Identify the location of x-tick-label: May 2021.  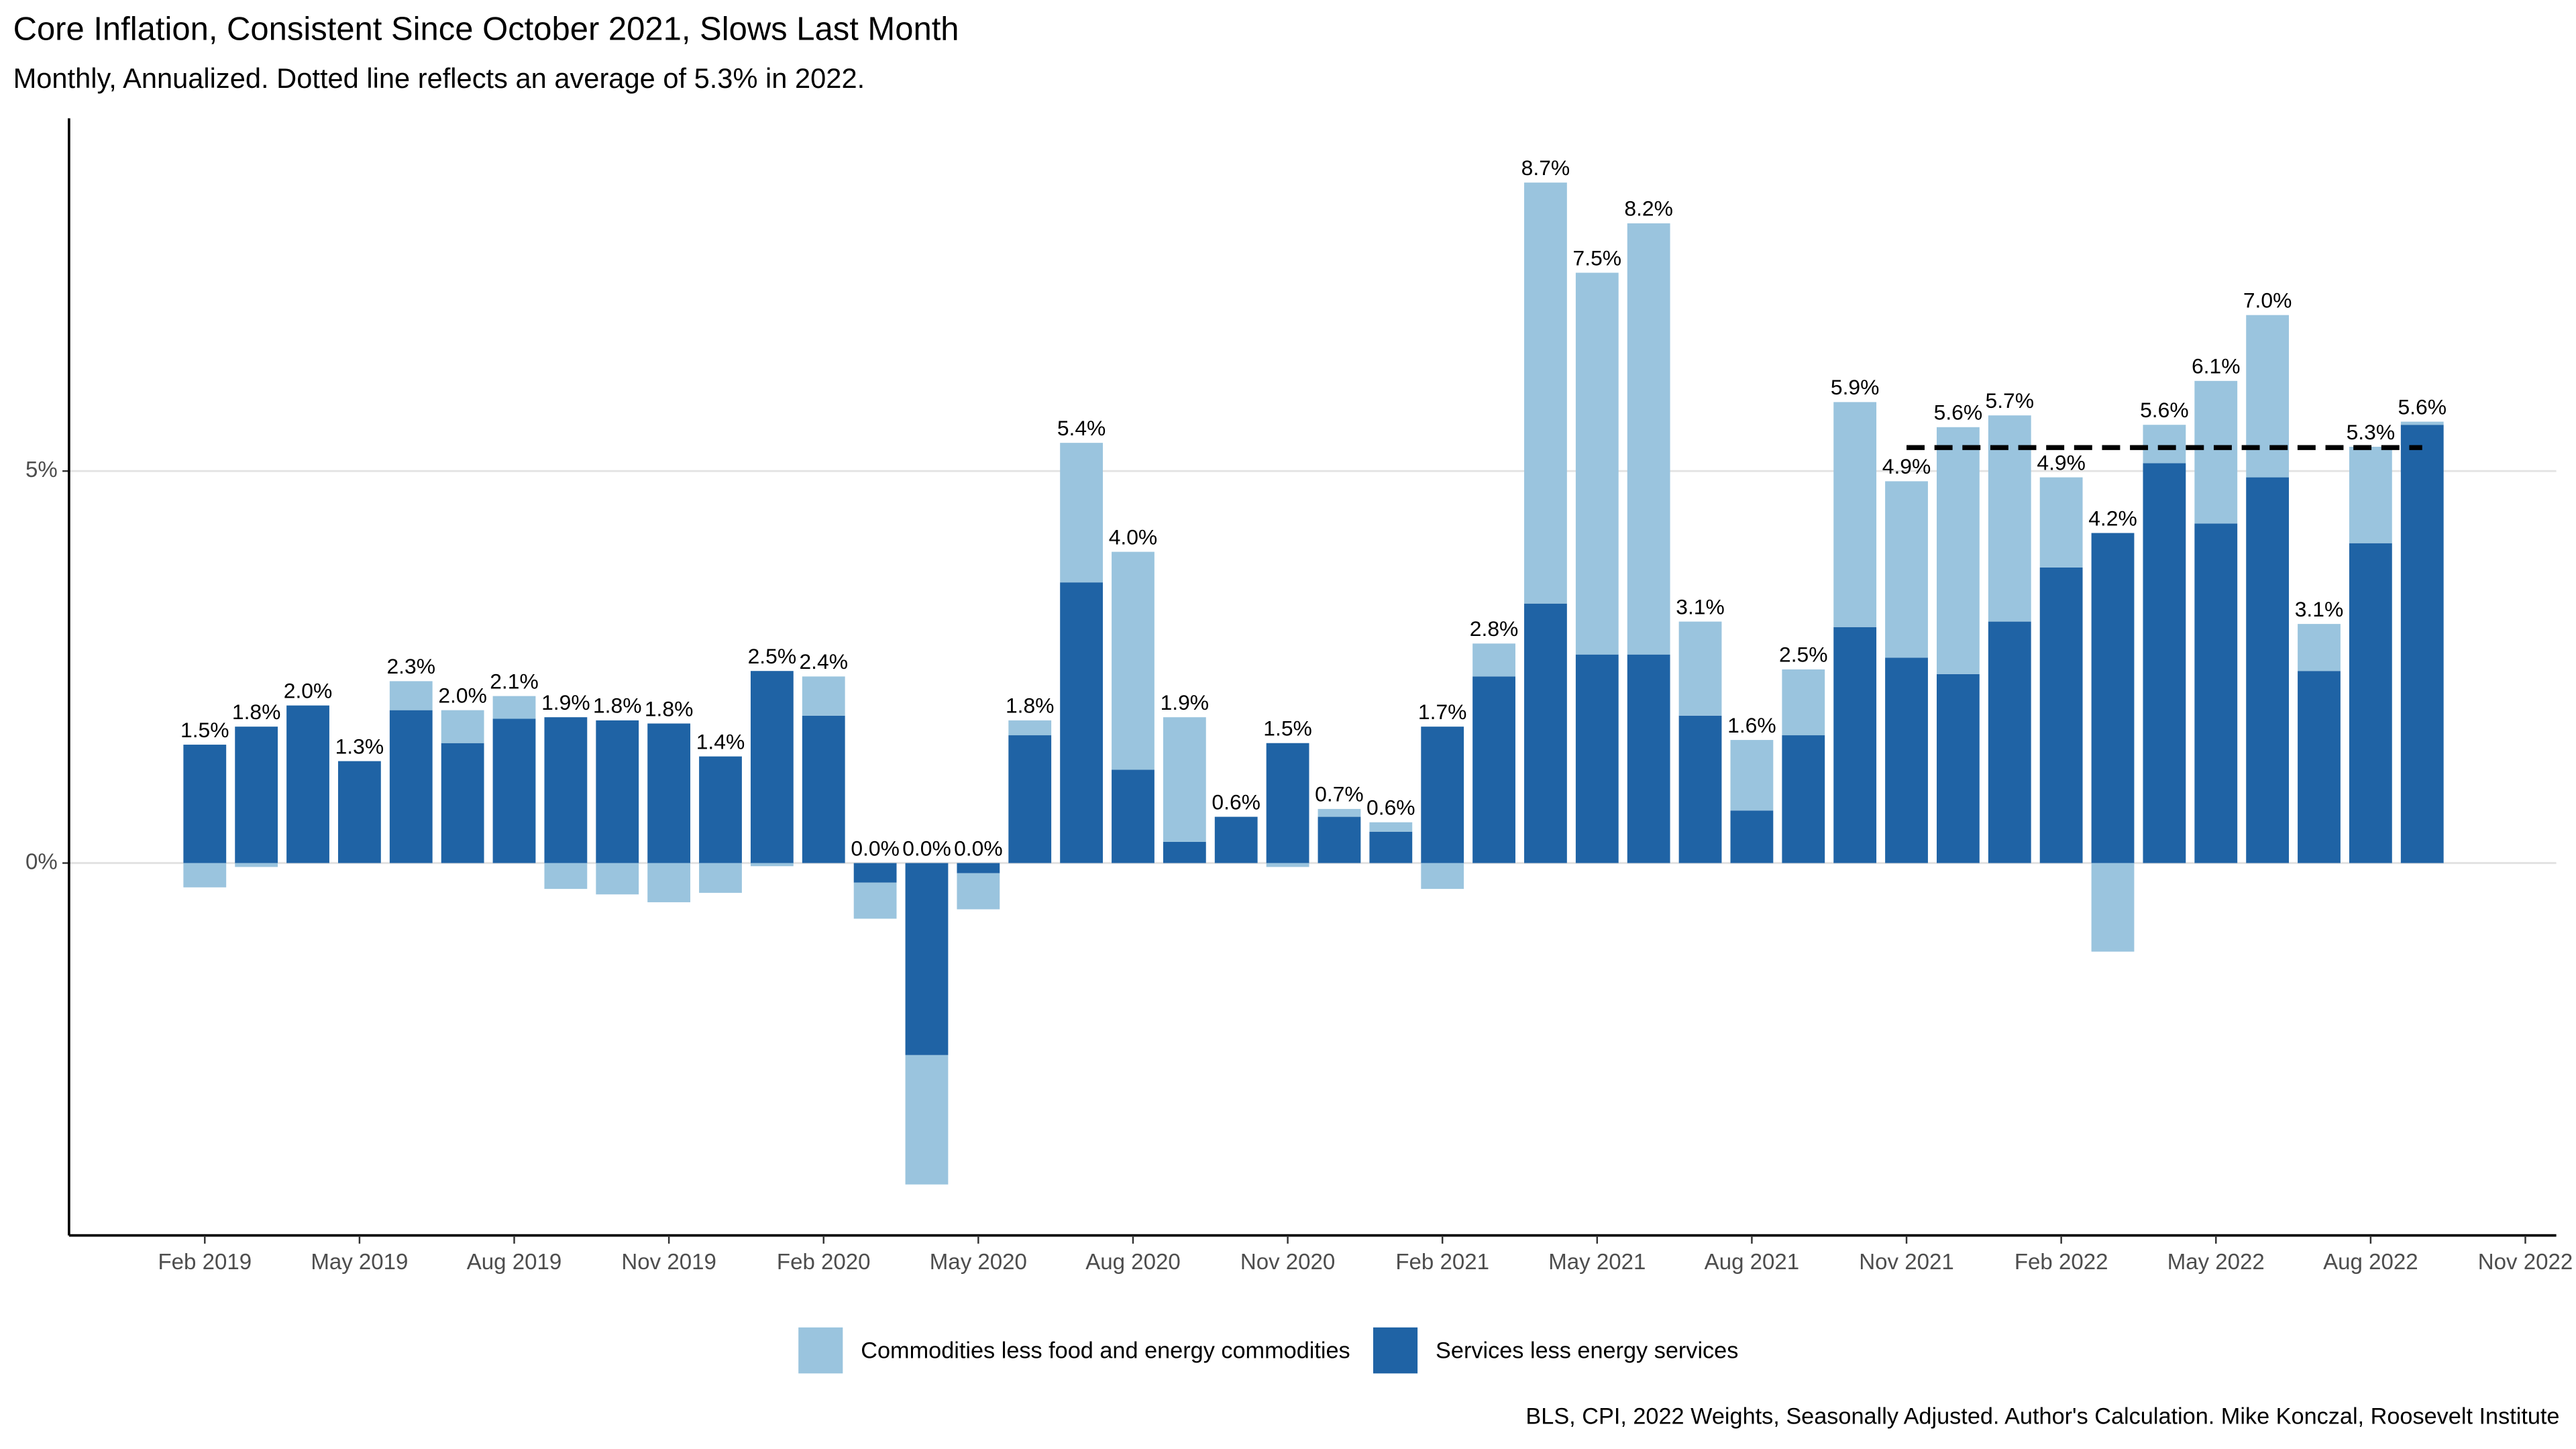
(1597, 1262).